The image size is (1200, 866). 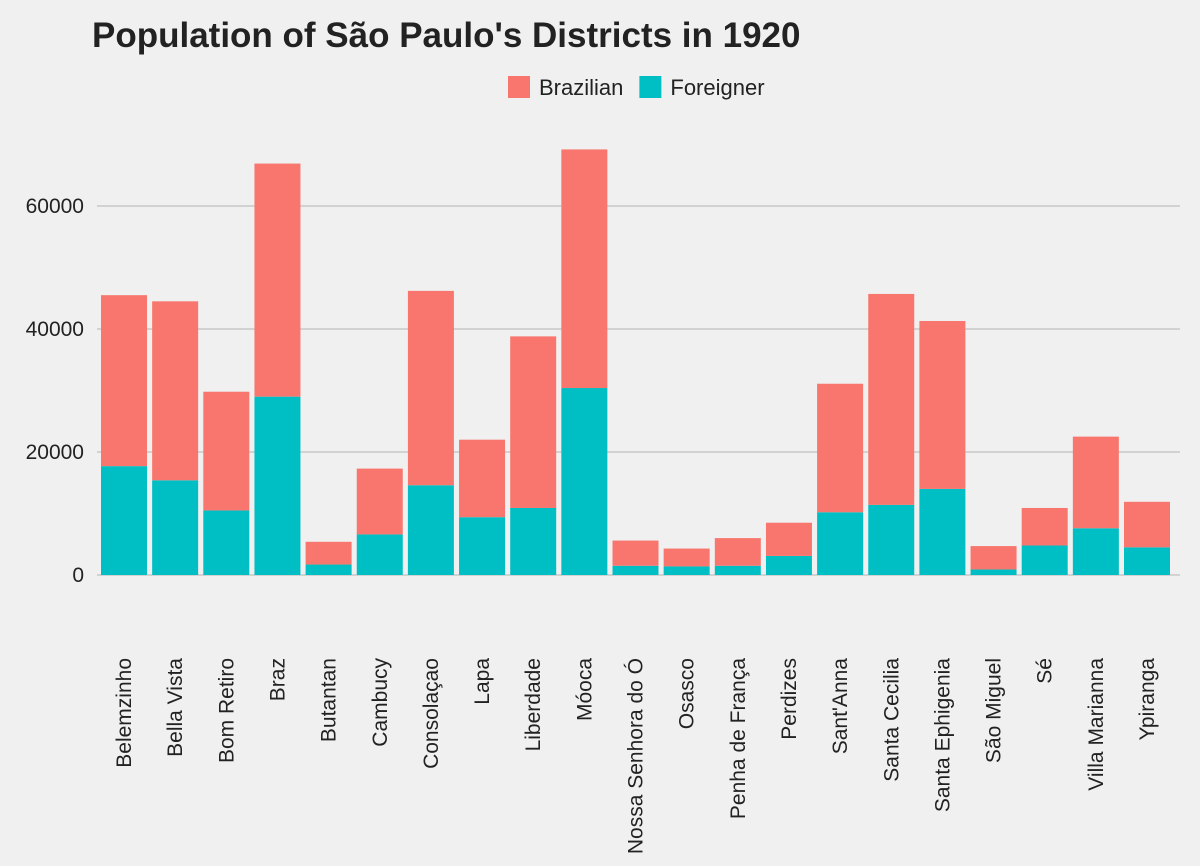 I want to click on x-category-label: Perdizes, so click(x=789, y=699).